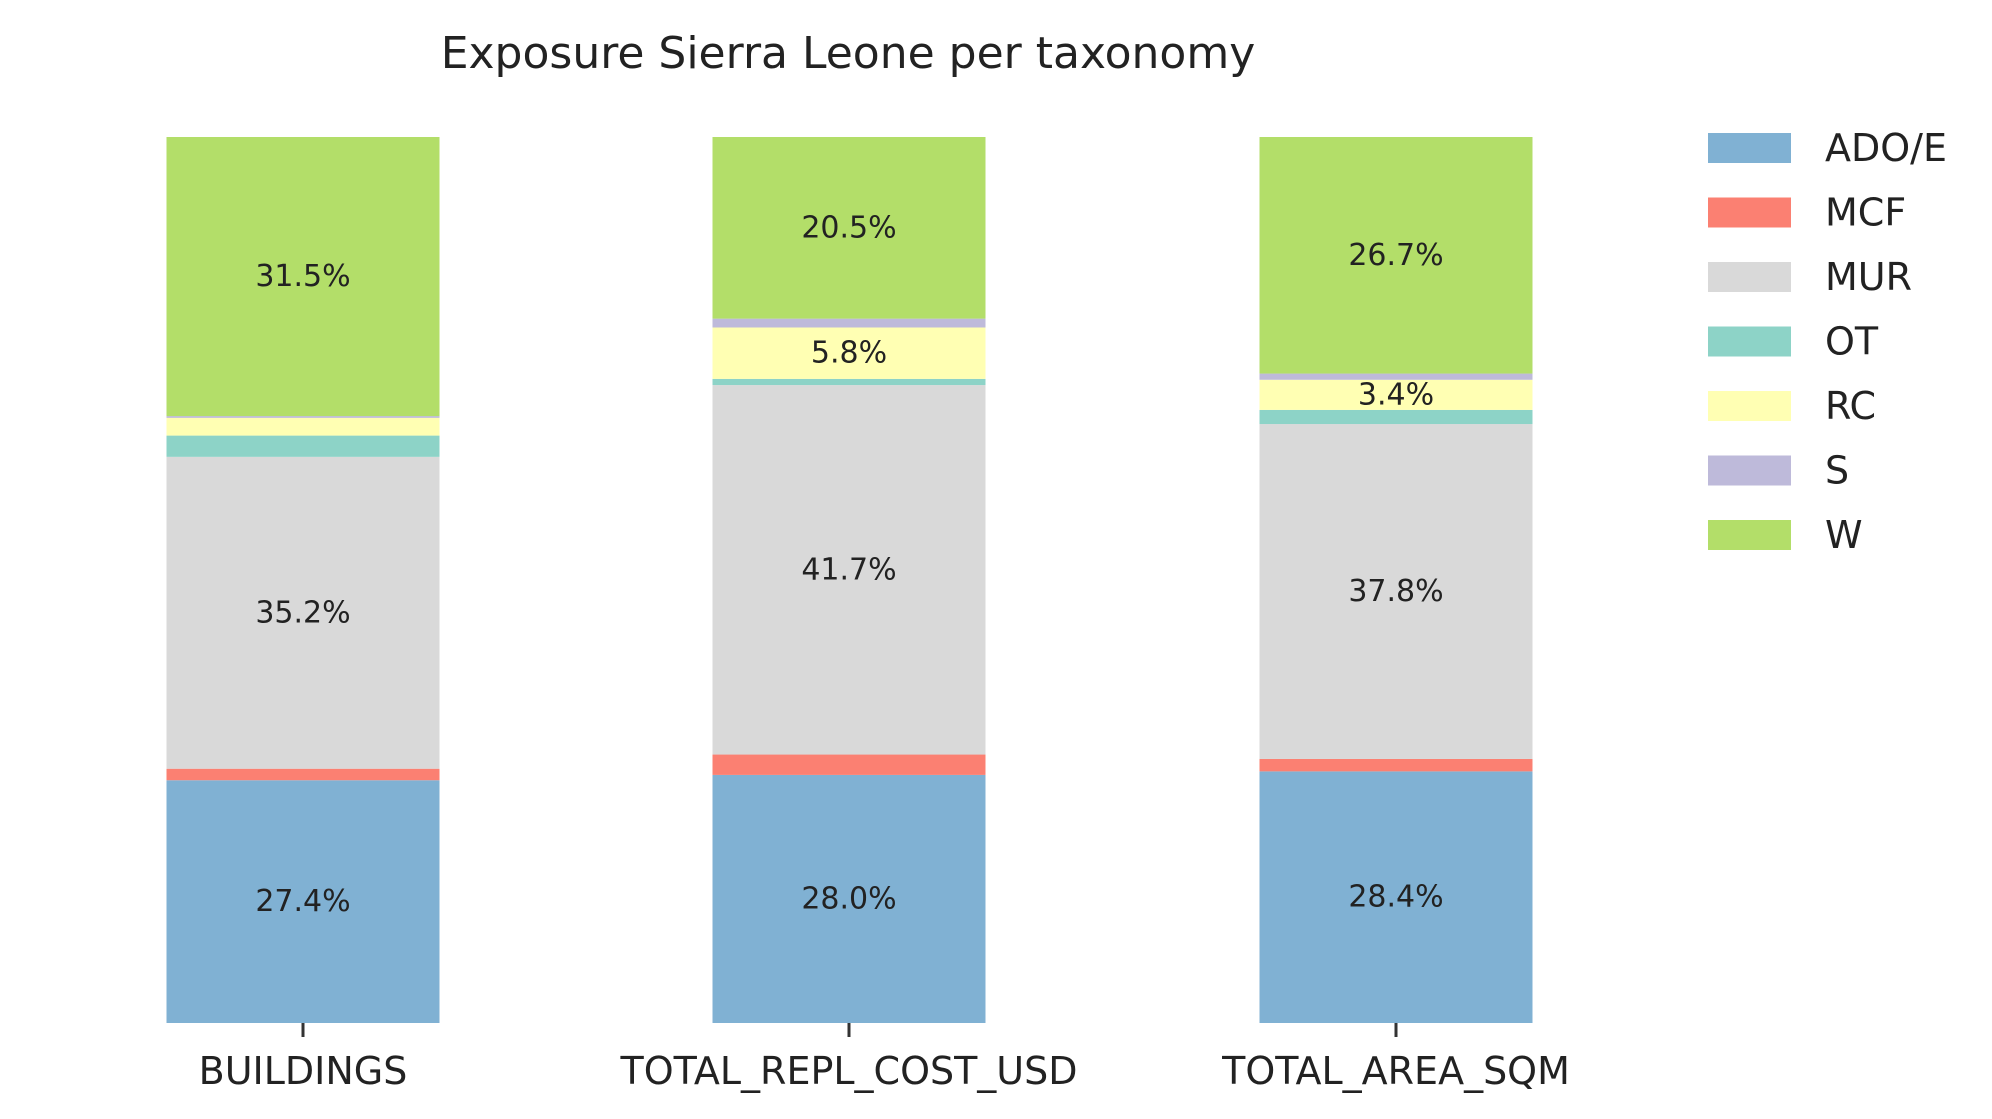 Image resolution: width=1992 pixels, height=1119 pixels. Describe the element at coordinates (303, 446) in the screenshot. I see `bar-segment-buildings-ot` at that location.